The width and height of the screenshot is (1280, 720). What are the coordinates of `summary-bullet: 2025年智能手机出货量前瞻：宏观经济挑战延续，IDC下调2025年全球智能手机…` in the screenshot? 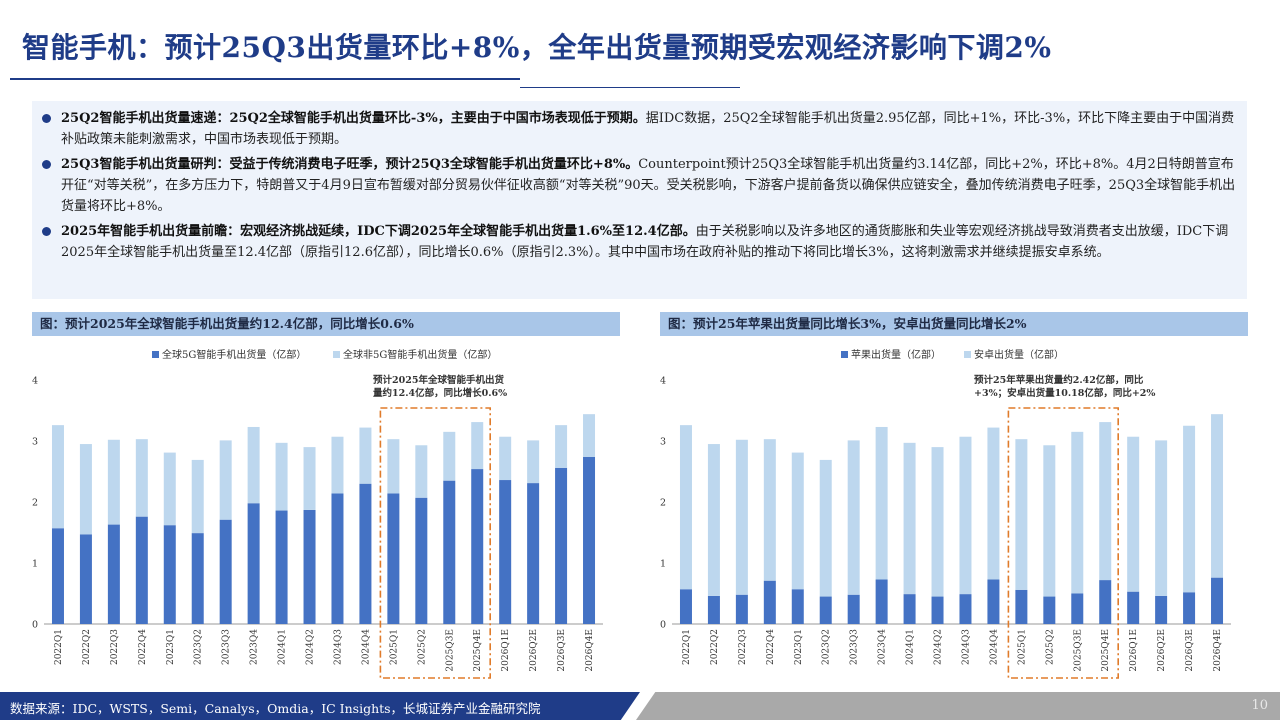 It's located at (639, 242).